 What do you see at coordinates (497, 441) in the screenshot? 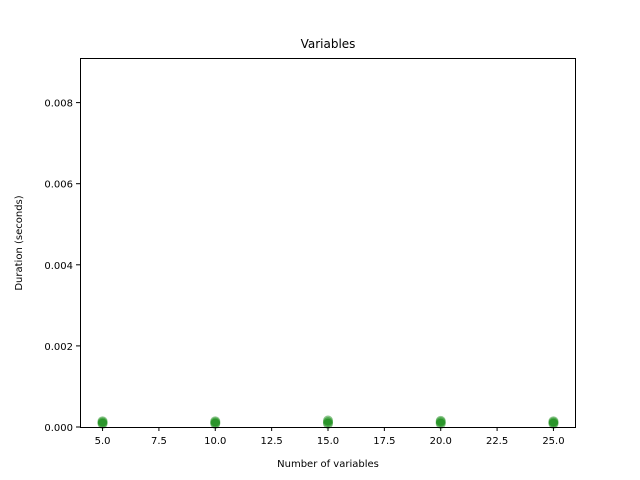
I see `x-tick-label: 22.5` at bounding box center [497, 441].